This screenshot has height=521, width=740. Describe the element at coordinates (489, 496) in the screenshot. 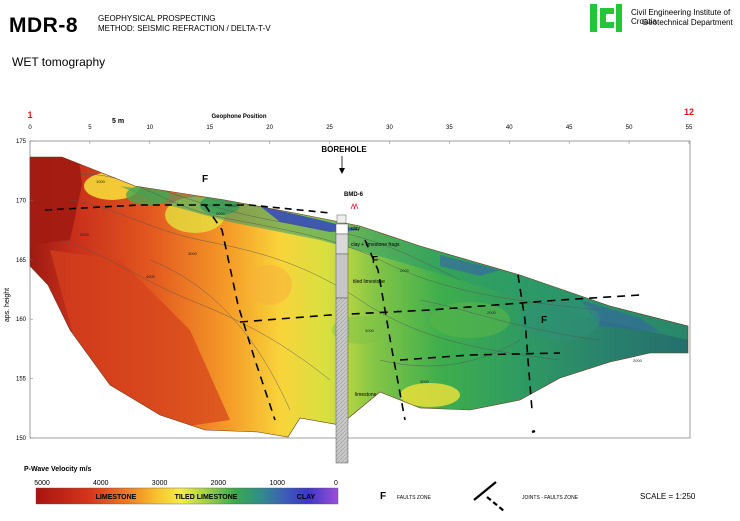

I see `joints-symbol-icon` at that location.